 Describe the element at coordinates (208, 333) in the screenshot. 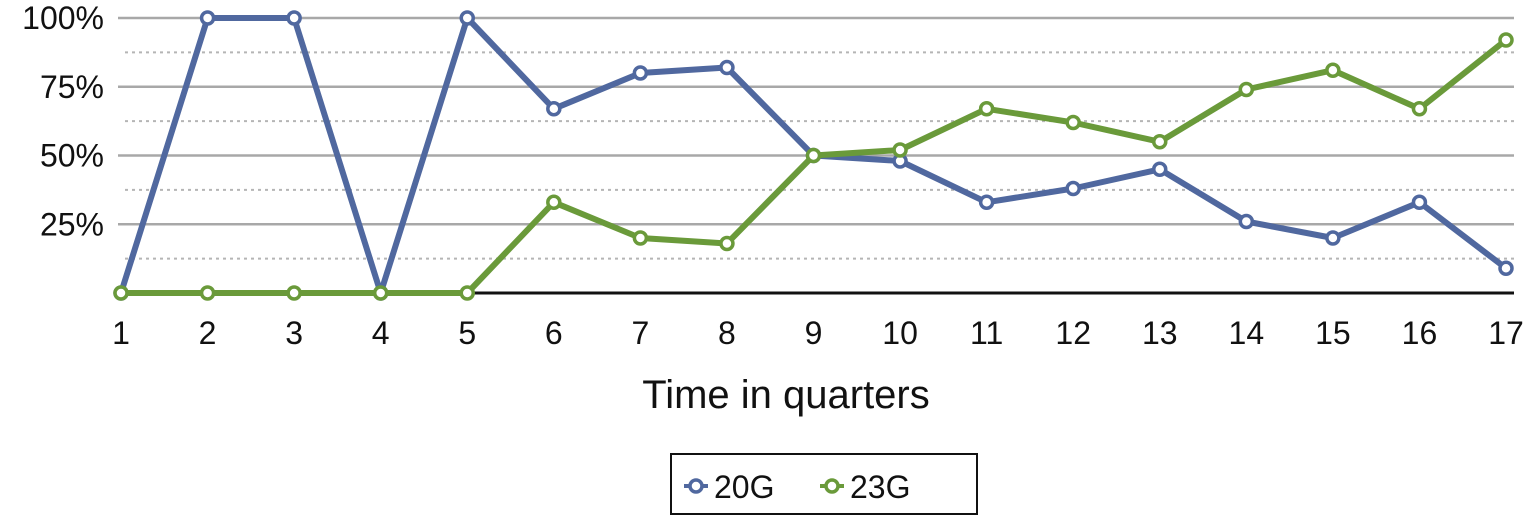

I see `x-tick-label: 2` at that location.